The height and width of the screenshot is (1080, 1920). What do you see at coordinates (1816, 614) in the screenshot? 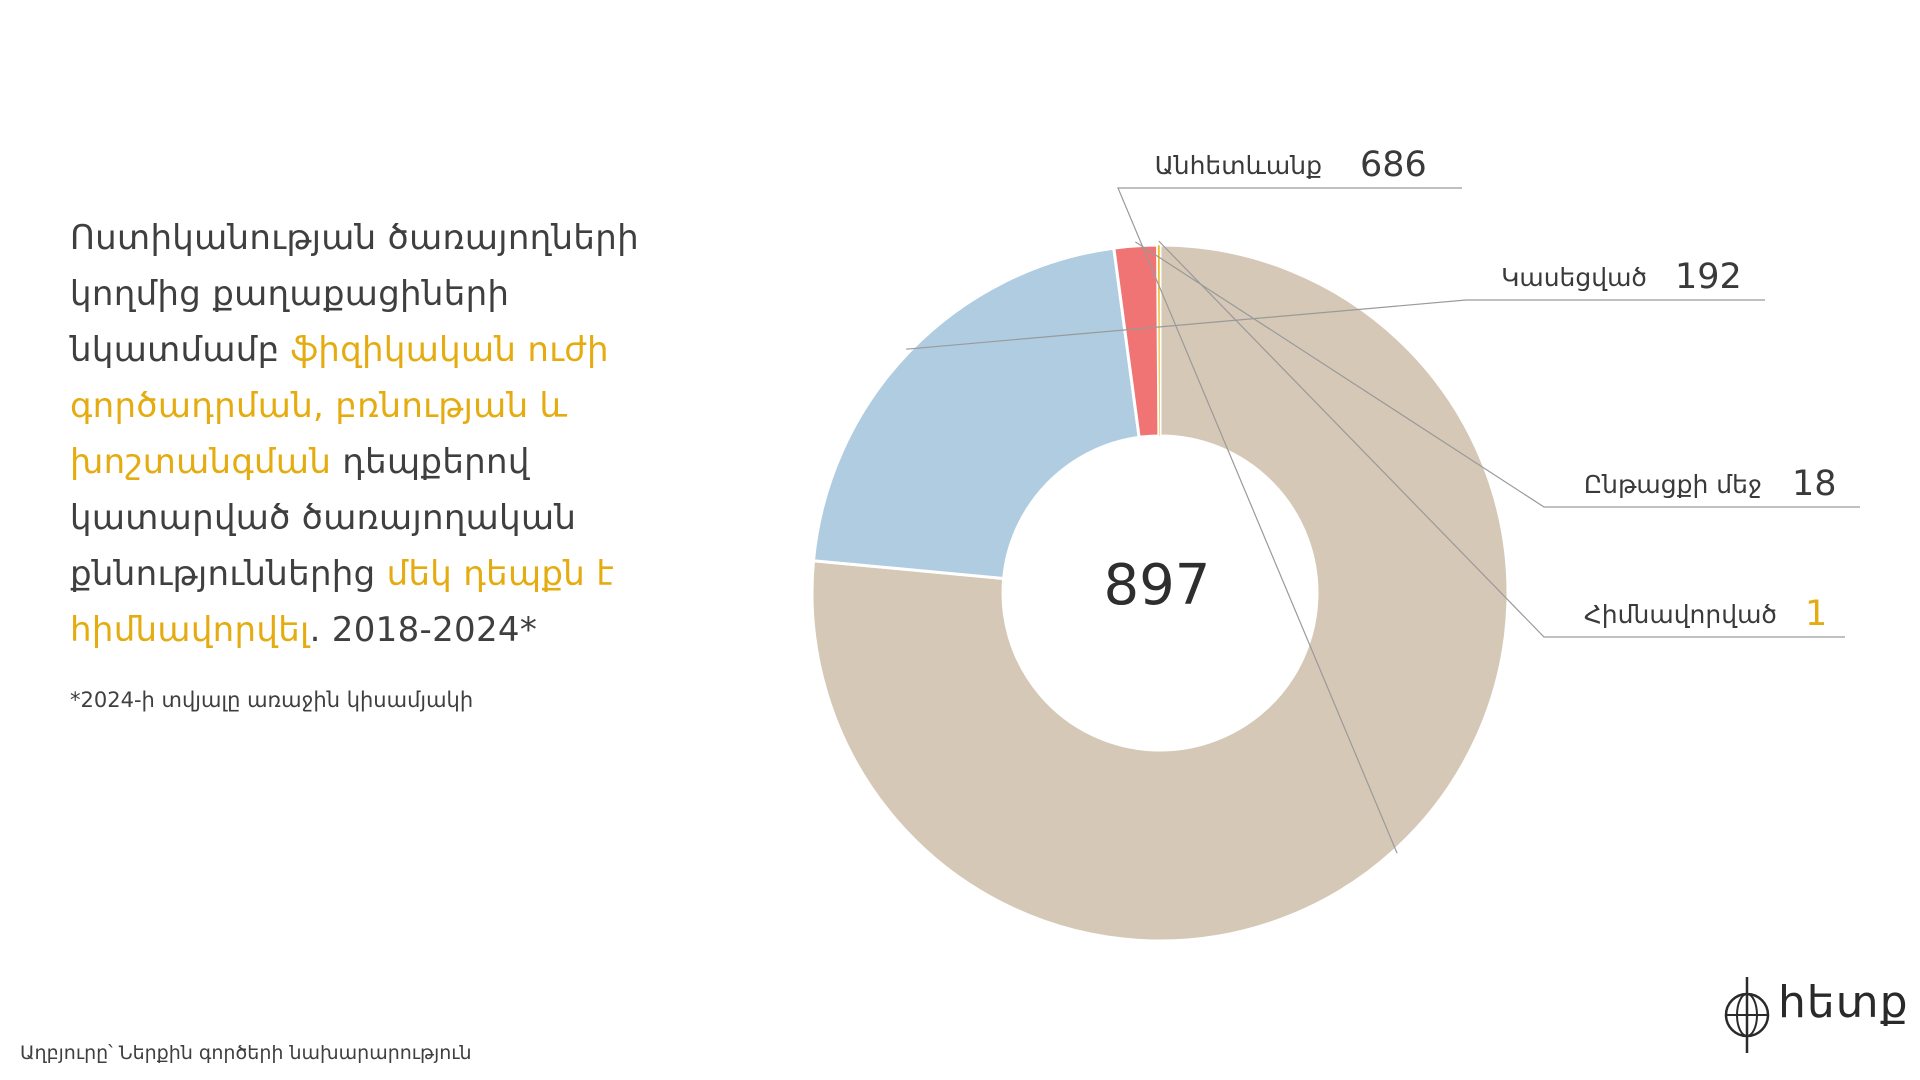
I see `slice-value-4: 1` at bounding box center [1816, 614].